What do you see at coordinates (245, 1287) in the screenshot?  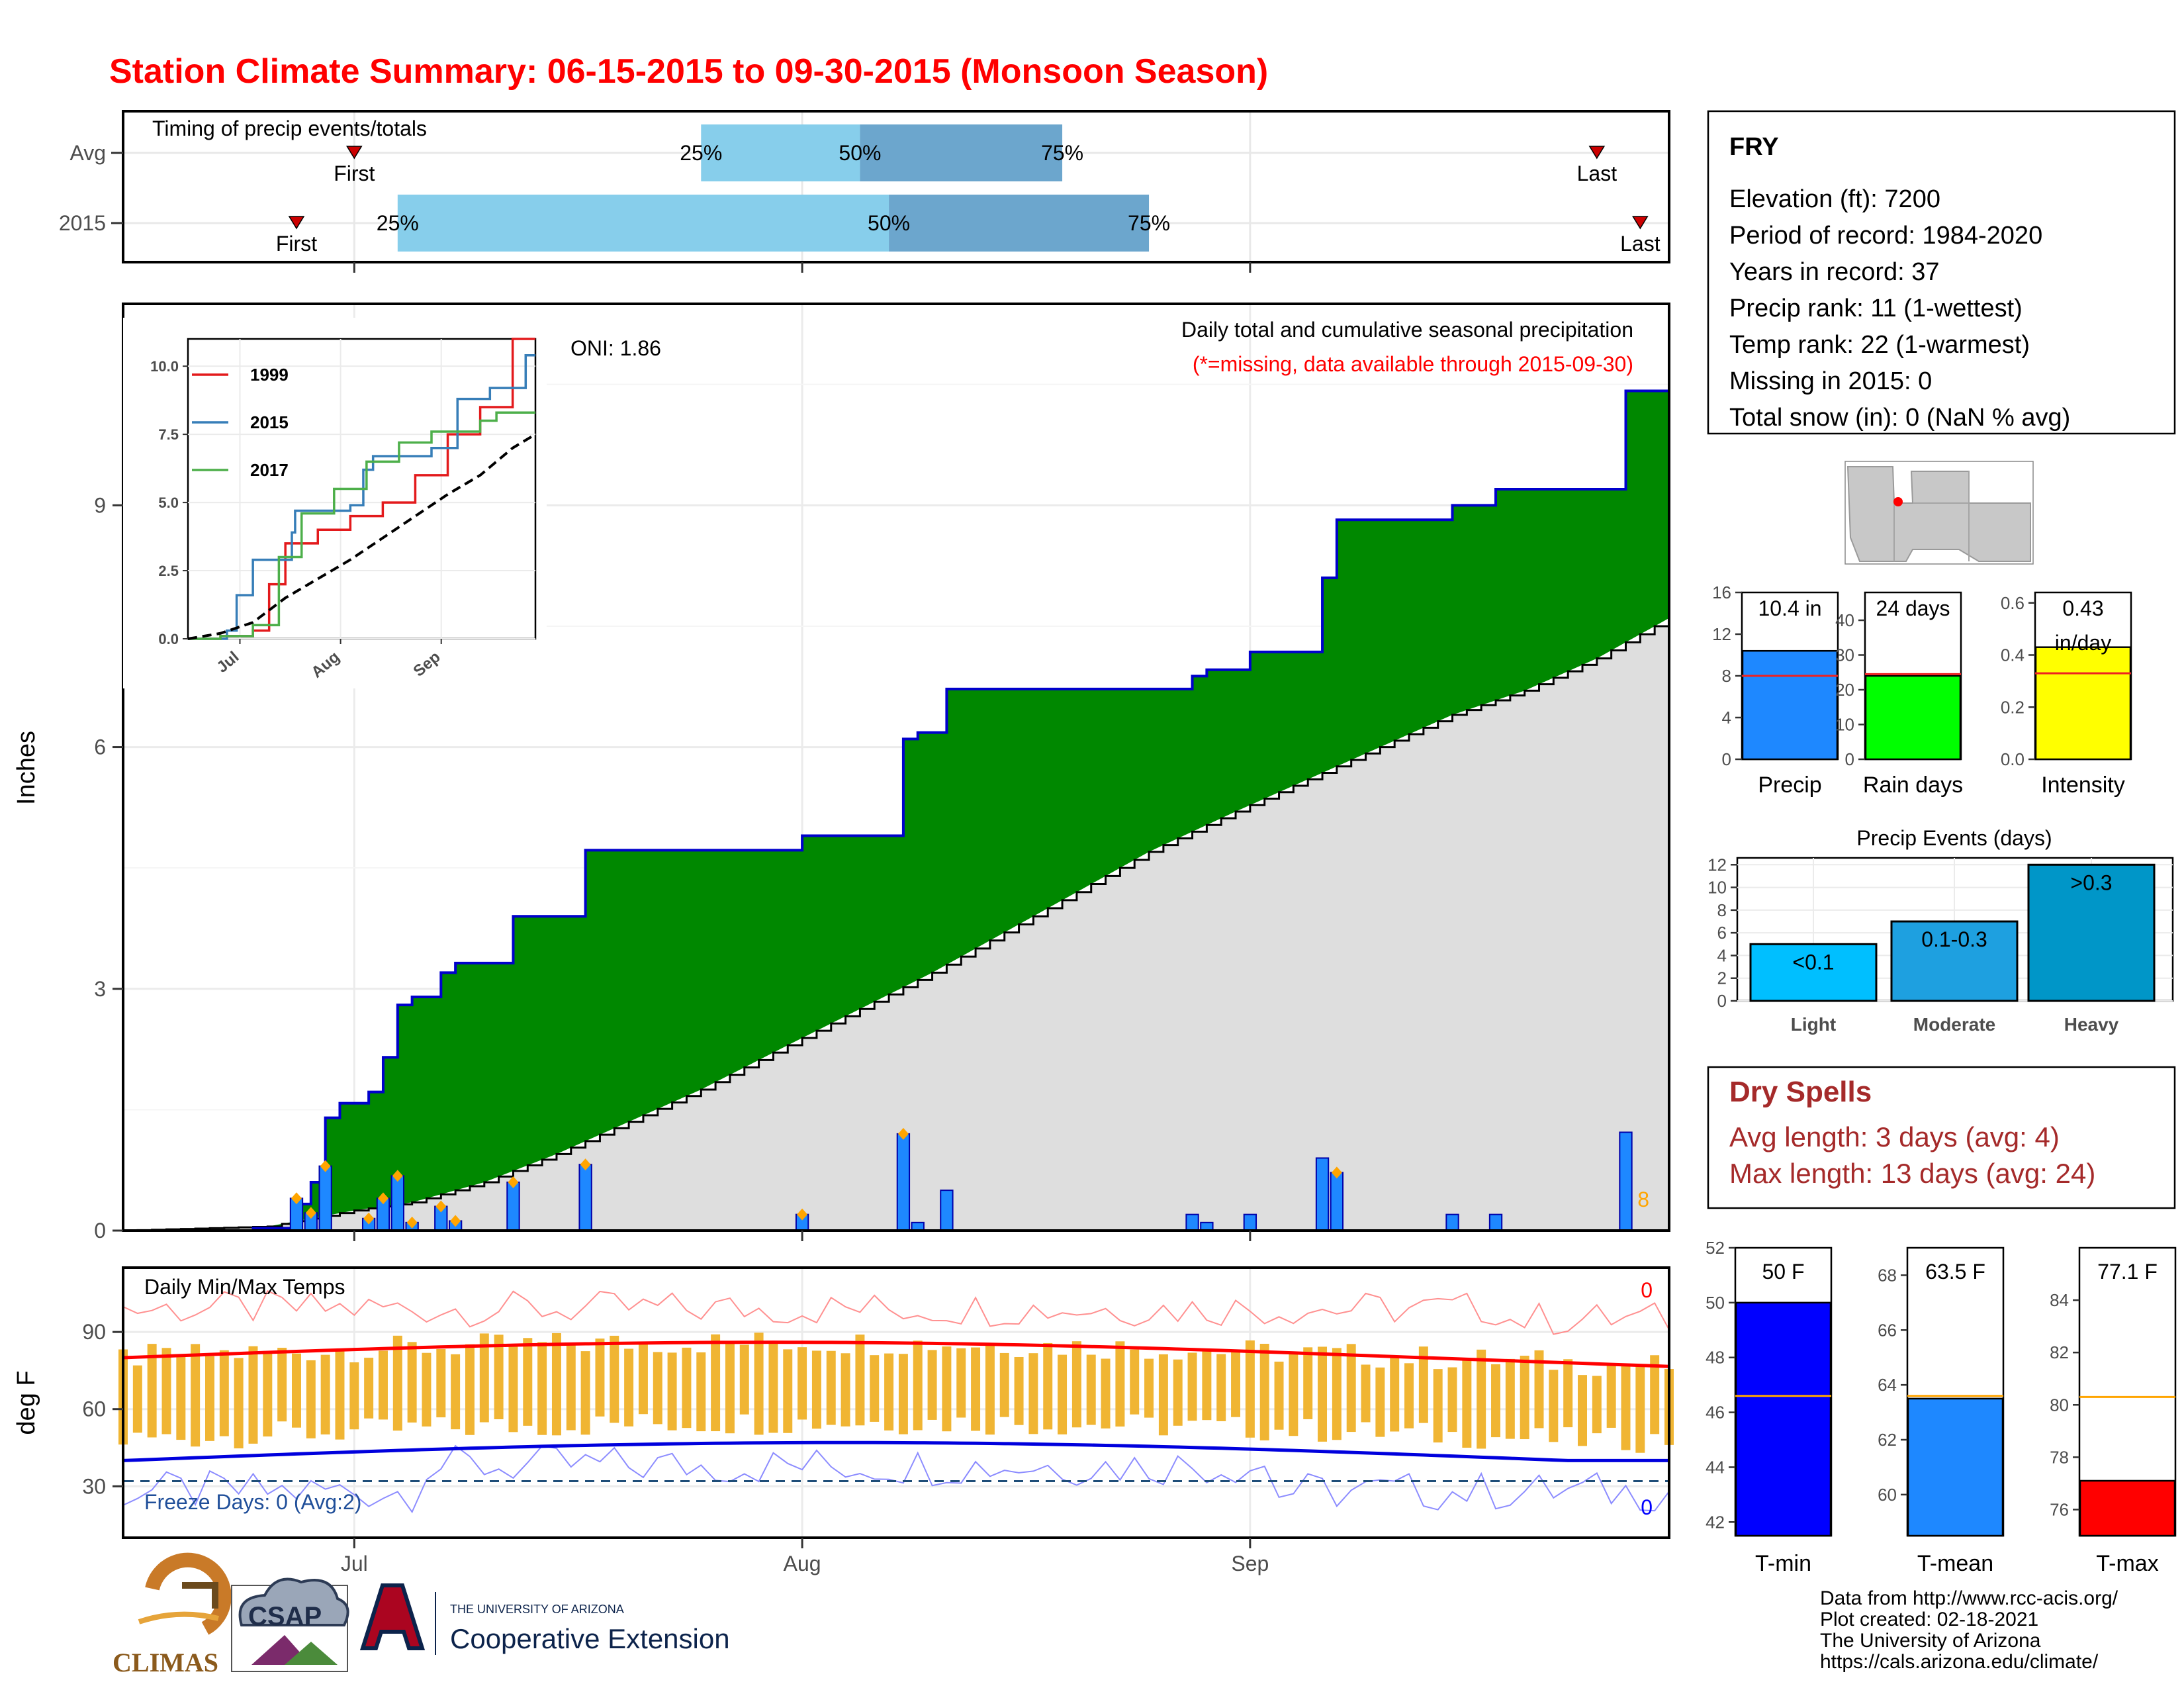 I see `temp-title: Daily Min/Max Temps` at bounding box center [245, 1287].